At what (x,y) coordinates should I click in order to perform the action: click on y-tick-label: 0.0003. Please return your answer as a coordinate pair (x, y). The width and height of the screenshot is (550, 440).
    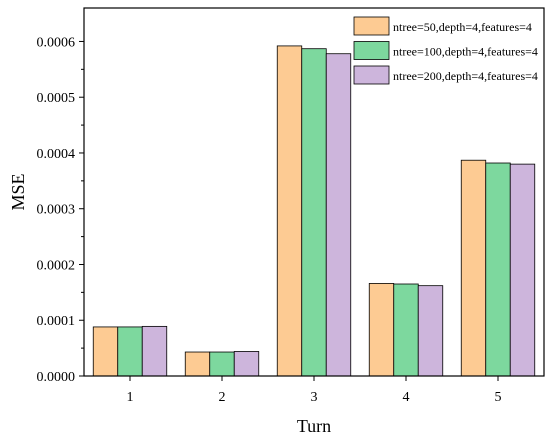
    Looking at the image, I should click on (56, 210).